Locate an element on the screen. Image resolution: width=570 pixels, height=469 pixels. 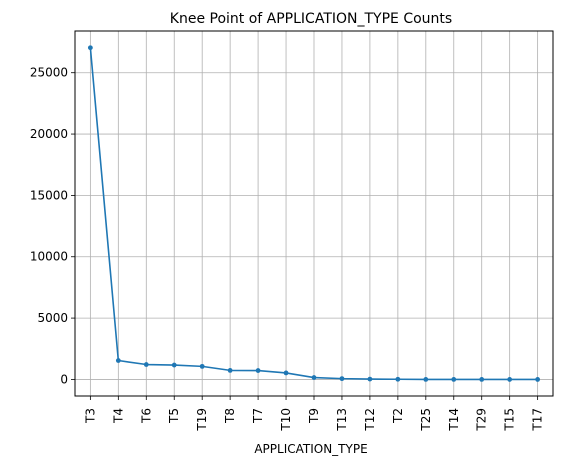
x-tick-label: T25 is located at coordinates (426, 420).